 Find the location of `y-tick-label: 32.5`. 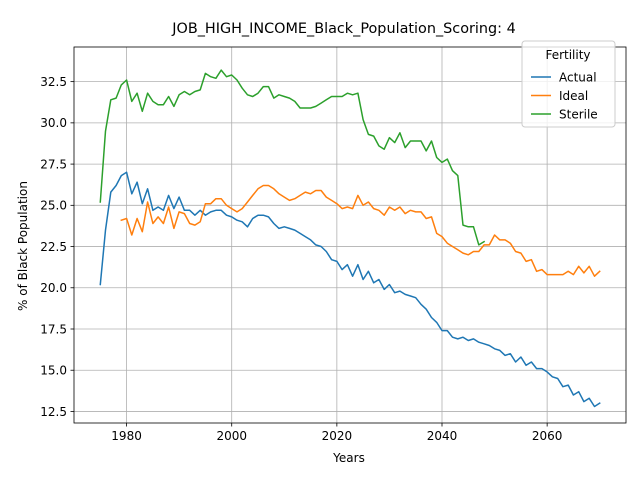

y-tick-label: 32.5 is located at coordinates (53, 82).